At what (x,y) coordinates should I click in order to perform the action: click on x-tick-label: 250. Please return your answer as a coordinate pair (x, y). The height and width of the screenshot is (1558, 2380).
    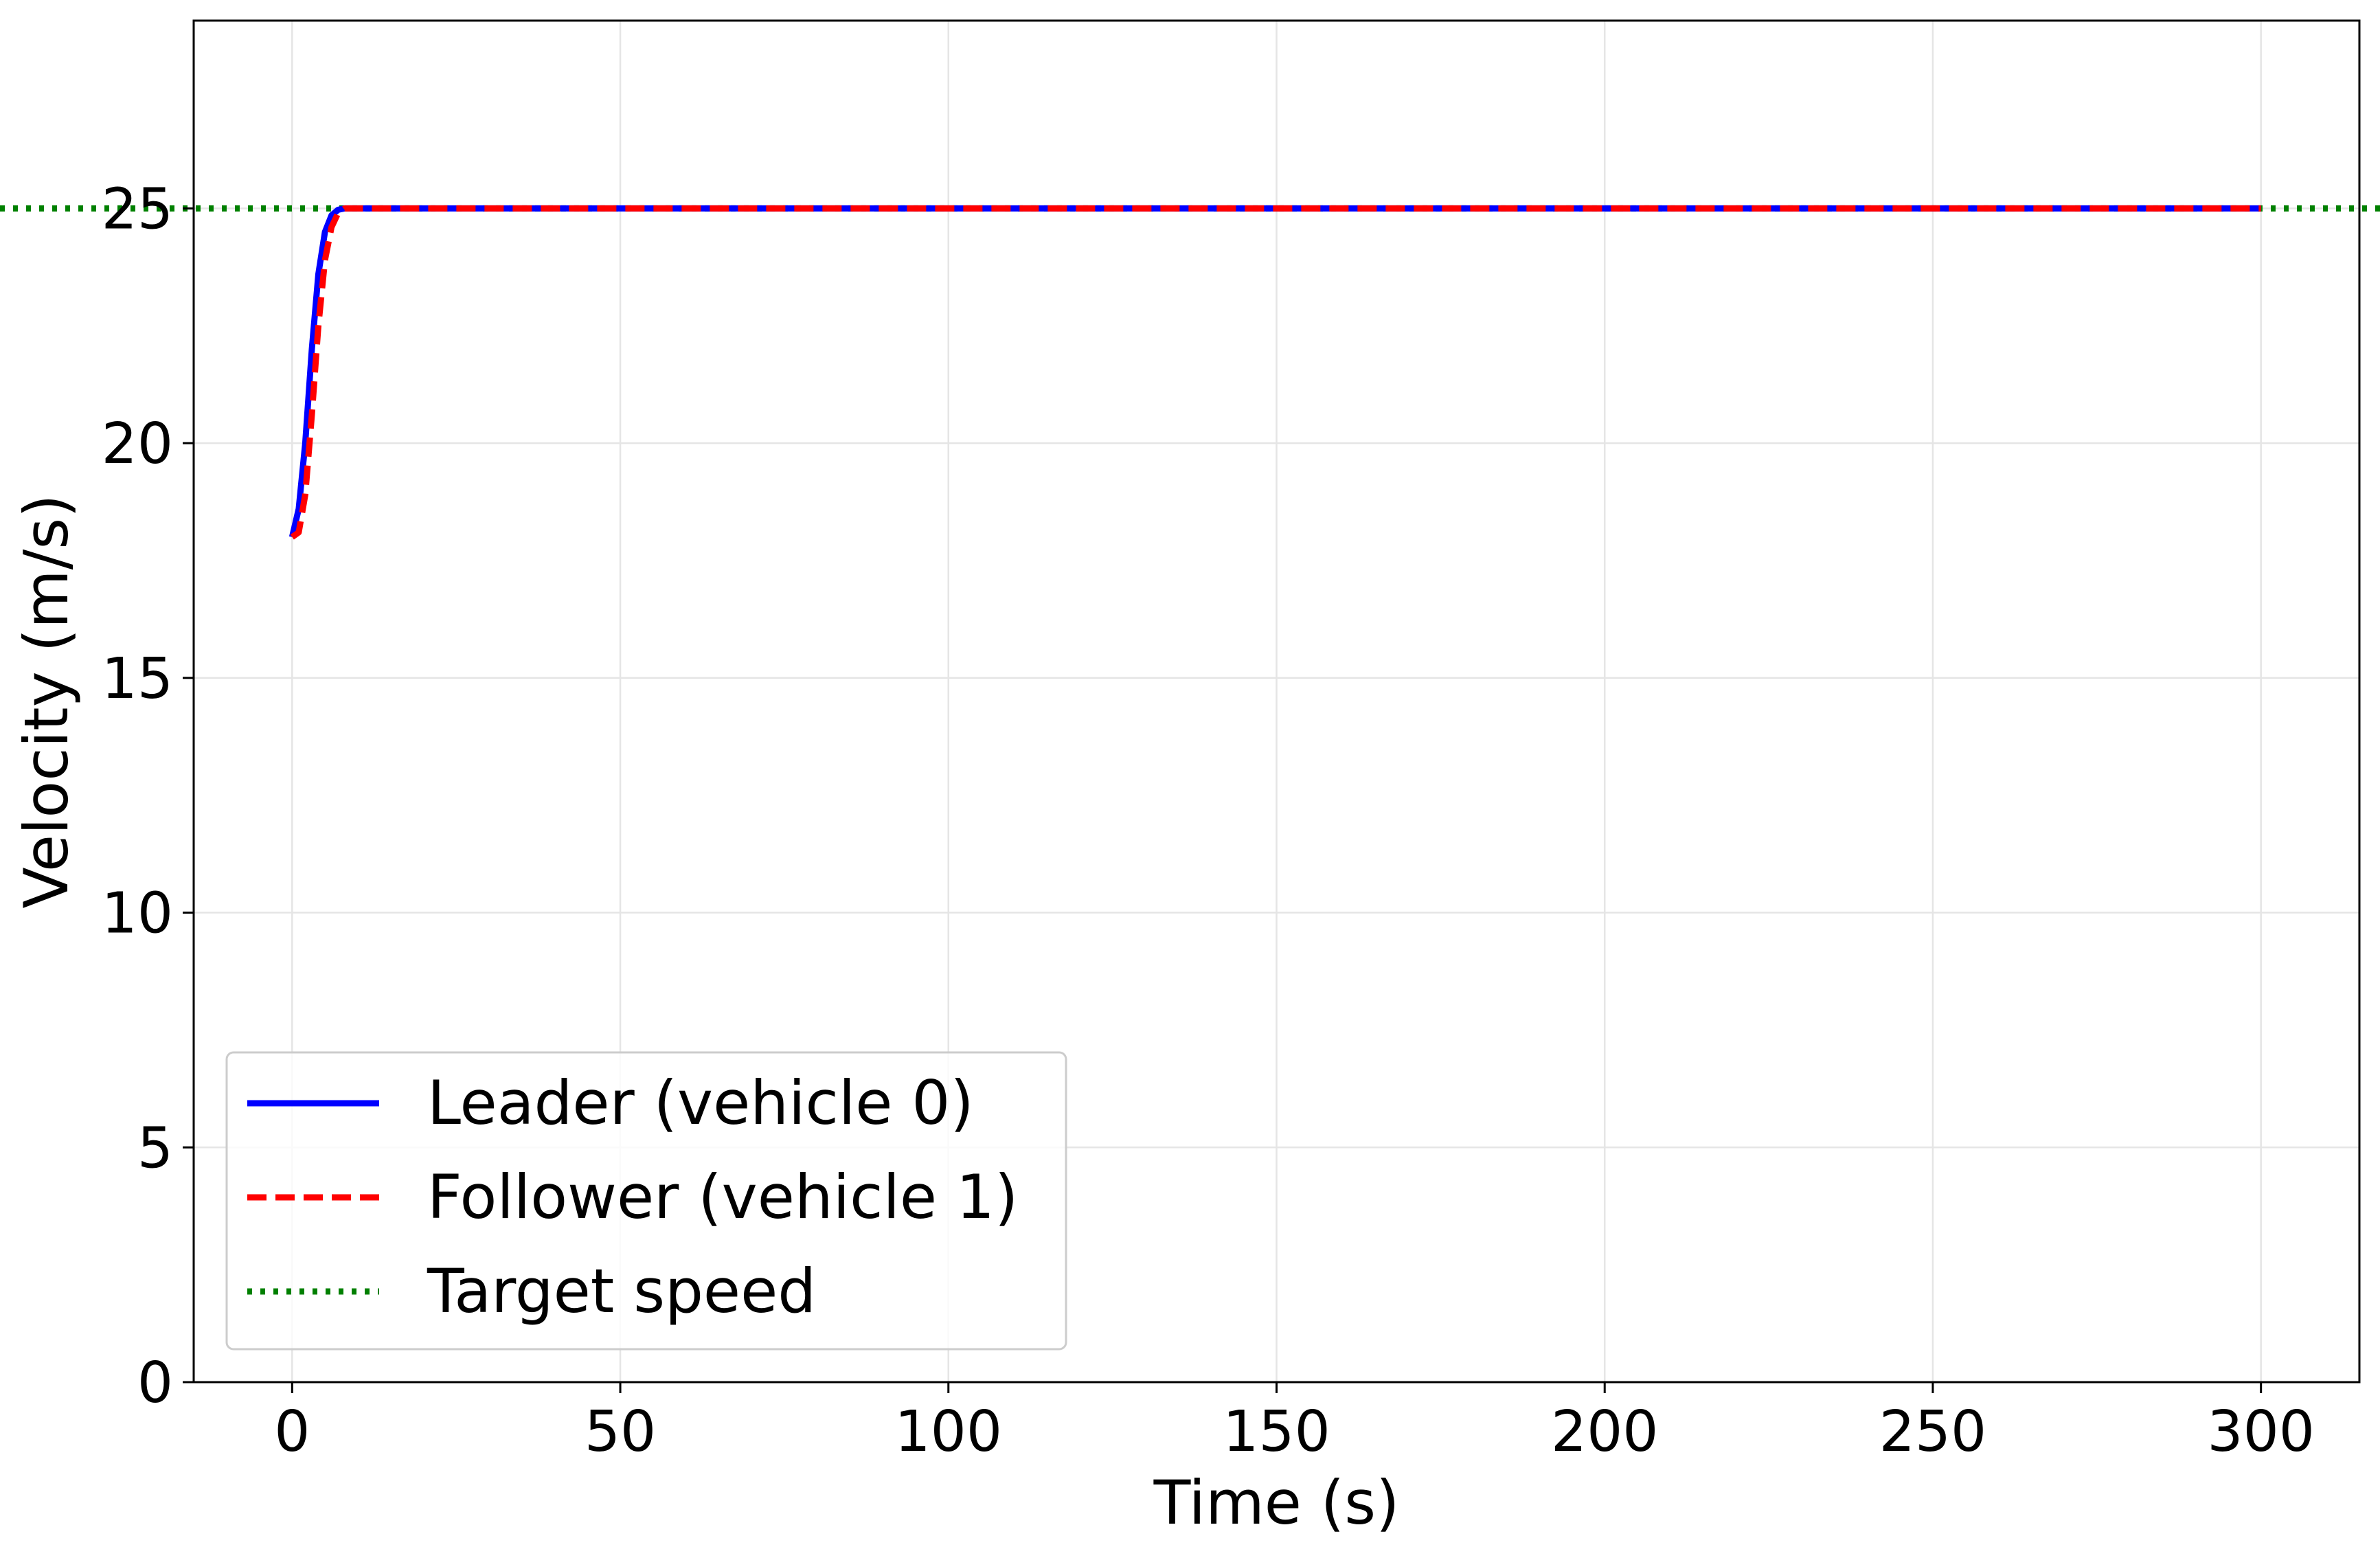
    Looking at the image, I should click on (1933, 1432).